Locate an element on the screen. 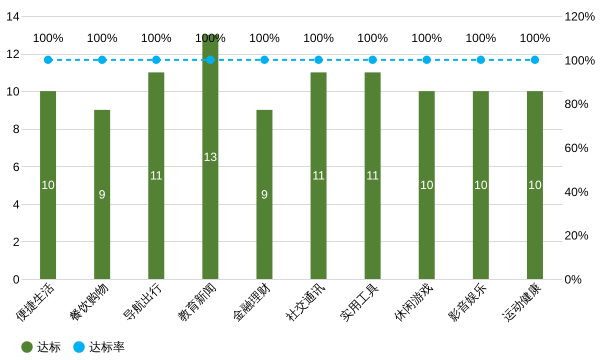 This screenshot has width=600, height=360. y2-tick-label: 120% is located at coordinates (580, 17).